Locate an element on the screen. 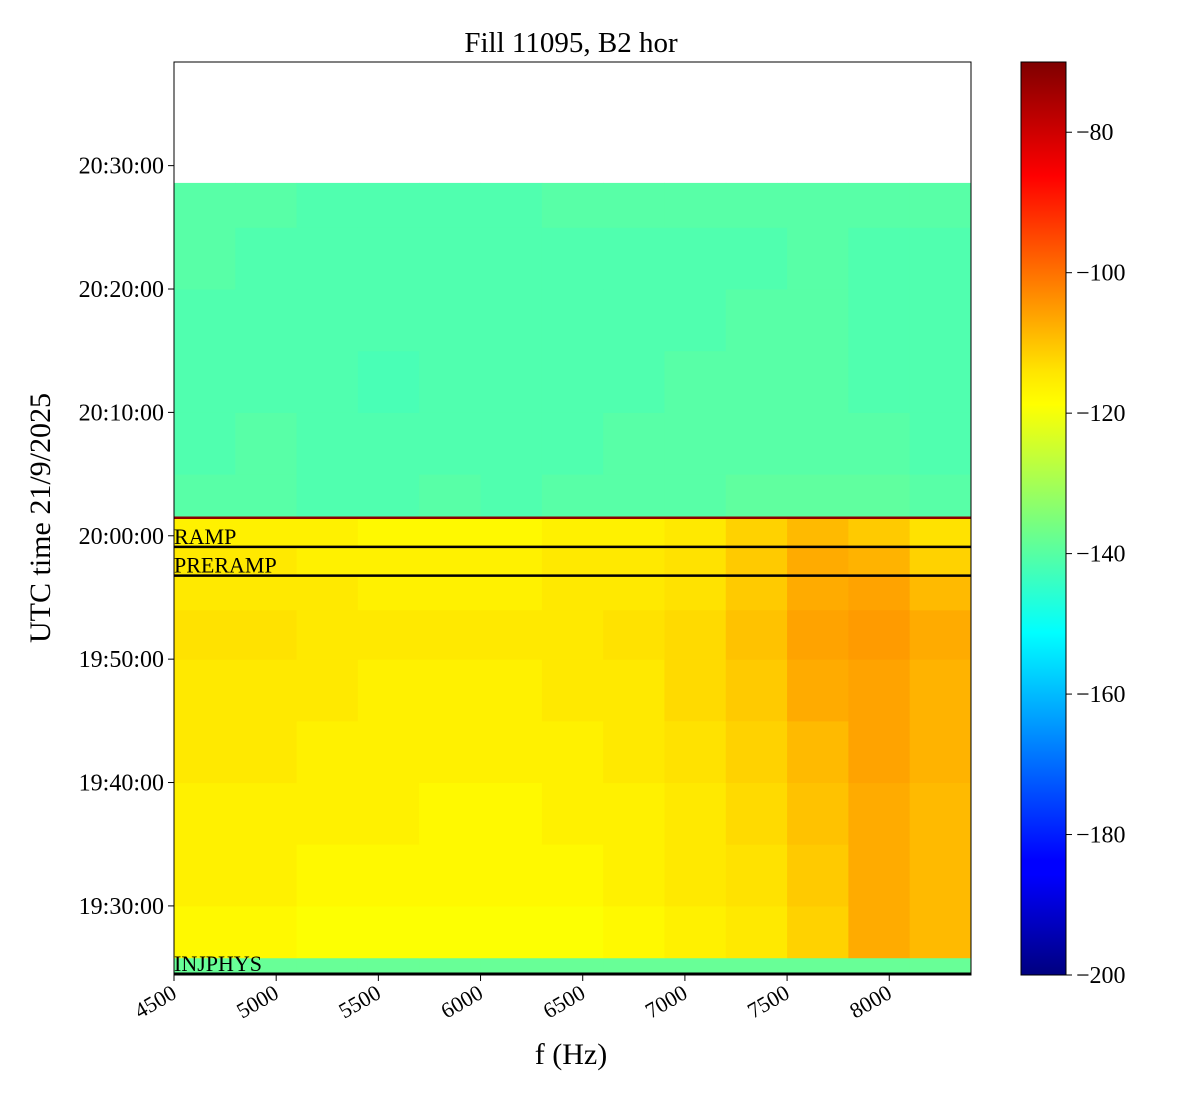 The height and width of the screenshot is (1100, 1200). colorbar-tick-label: −180 is located at coordinates (1101, 836).